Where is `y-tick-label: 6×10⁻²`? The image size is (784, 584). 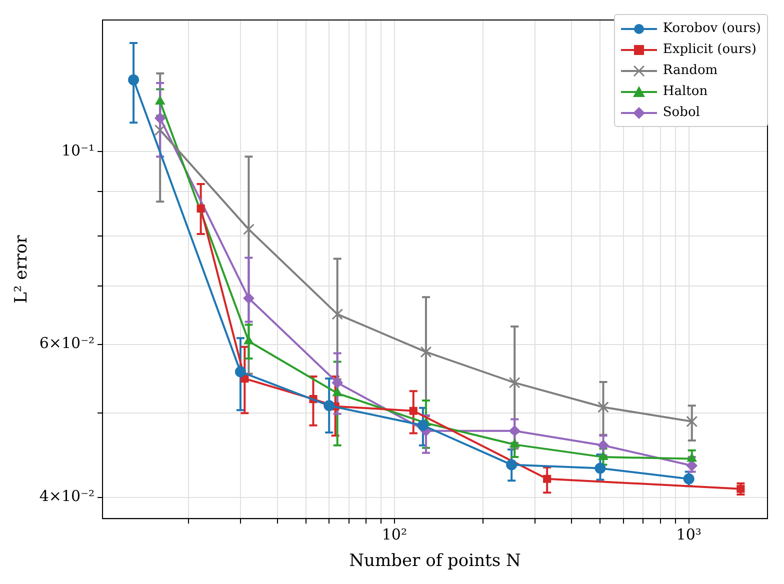
y-tick-label: 6×10⁻² is located at coordinates (67, 343).